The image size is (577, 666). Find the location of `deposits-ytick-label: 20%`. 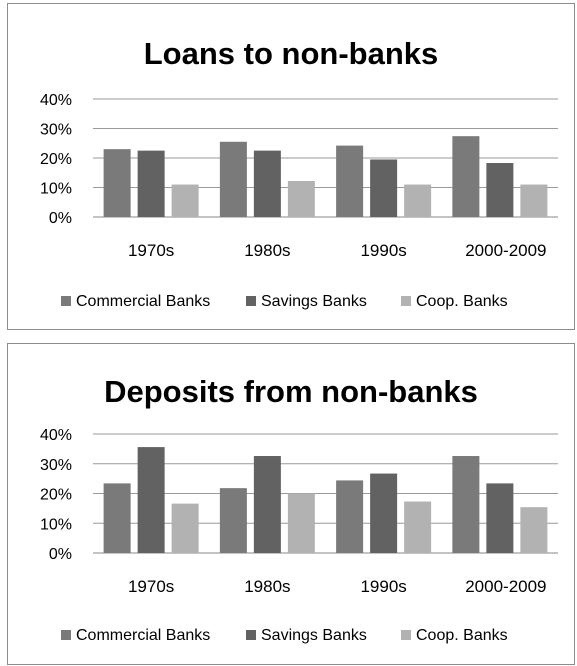

deposits-ytick-label: 20% is located at coordinates (56, 495).